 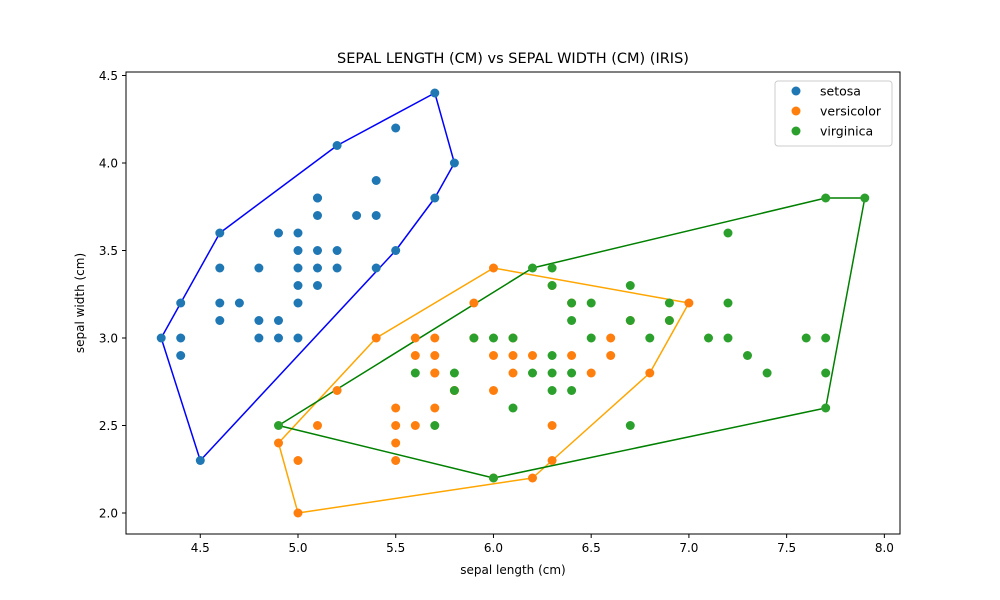 I want to click on x-tick-label: 4.5, so click(x=200, y=548).